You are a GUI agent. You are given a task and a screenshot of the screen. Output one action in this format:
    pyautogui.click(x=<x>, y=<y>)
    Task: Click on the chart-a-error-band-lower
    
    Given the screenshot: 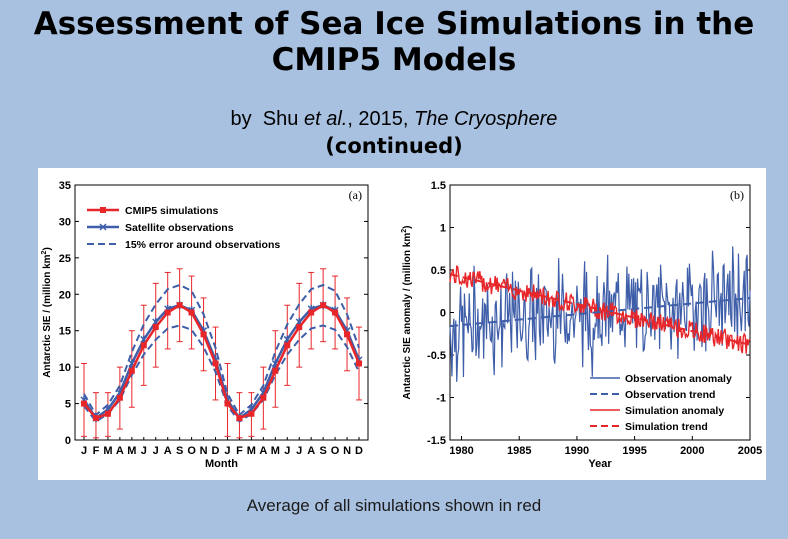 What is the action you would take?
    pyautogui.click(x=221, y=373)
    